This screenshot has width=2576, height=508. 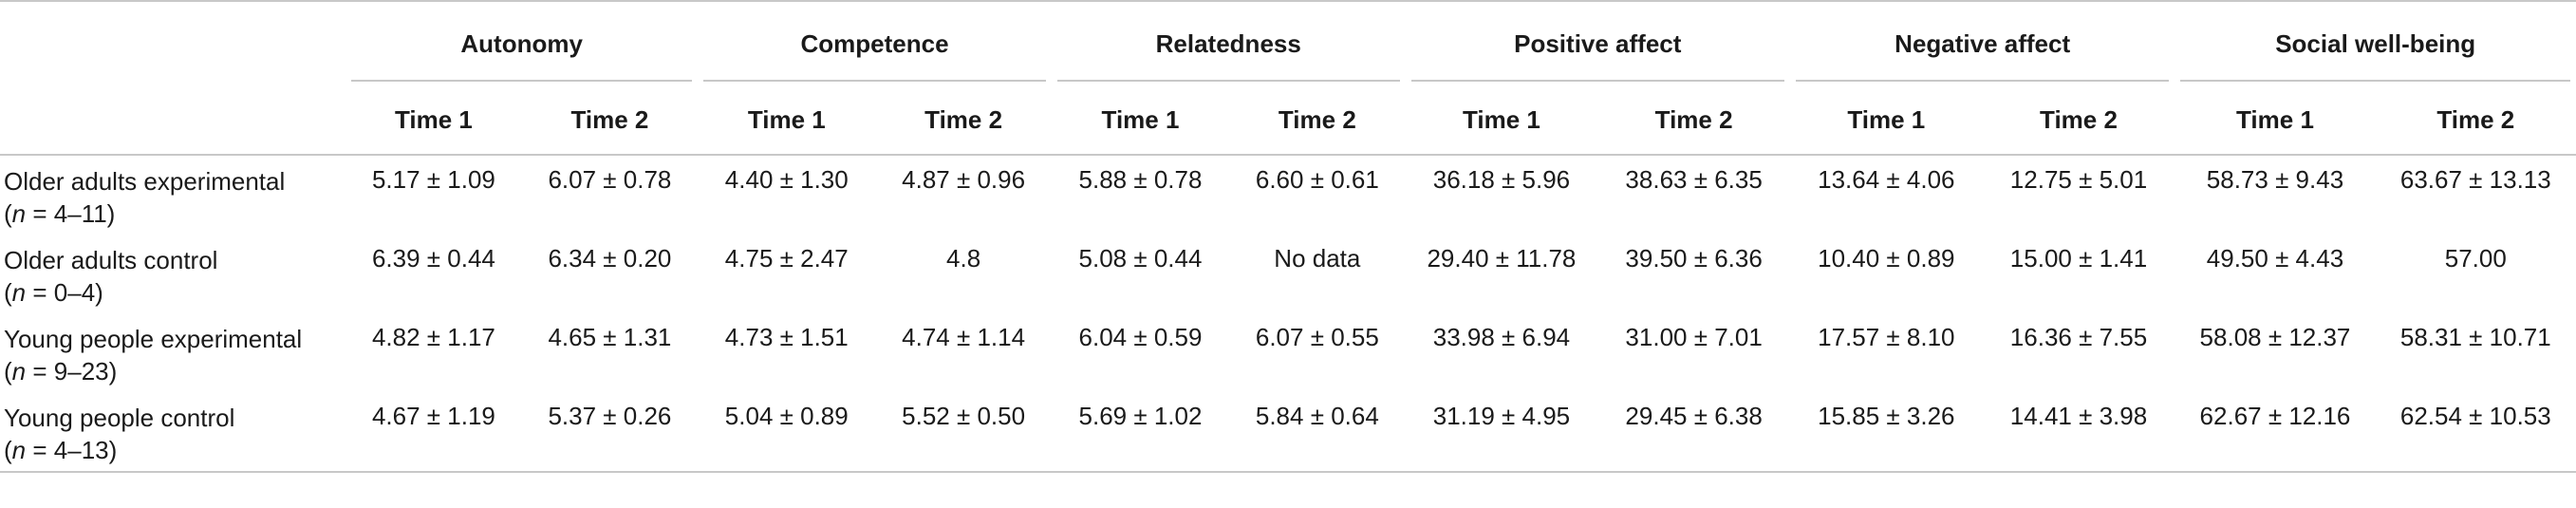 I want to click on table-cell: 62.54 ± 10.53, so click(x=2475, y=416).